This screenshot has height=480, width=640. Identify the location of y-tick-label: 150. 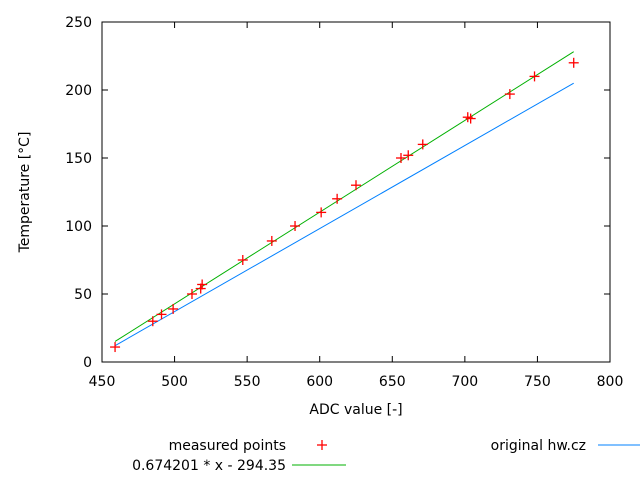
(78, 159).